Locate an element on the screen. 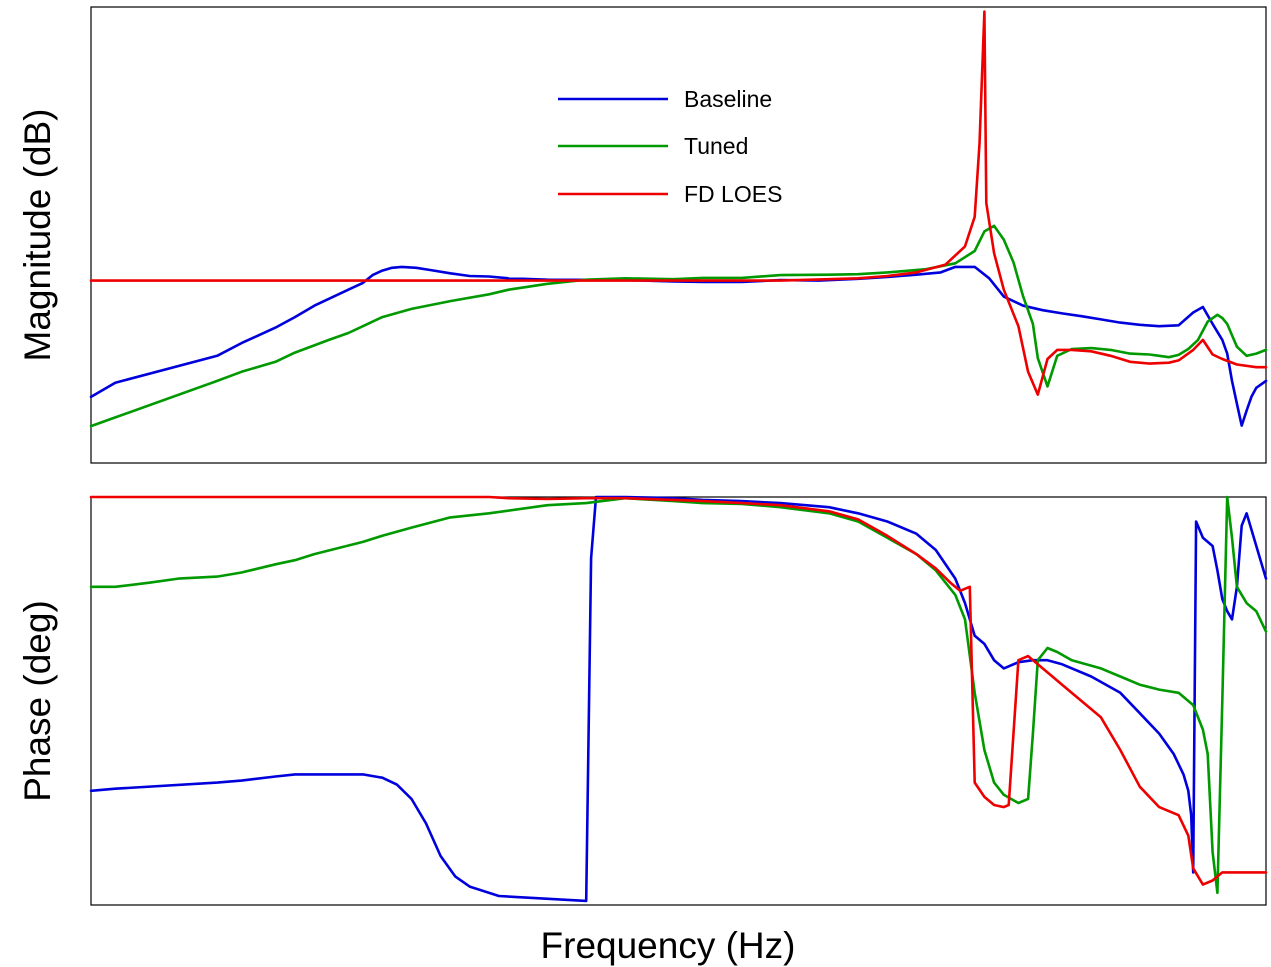 The width and height of the screenshot is (1271, 967). legend: Baseline Tuned FD LOES is located at coordinates (670, 146).